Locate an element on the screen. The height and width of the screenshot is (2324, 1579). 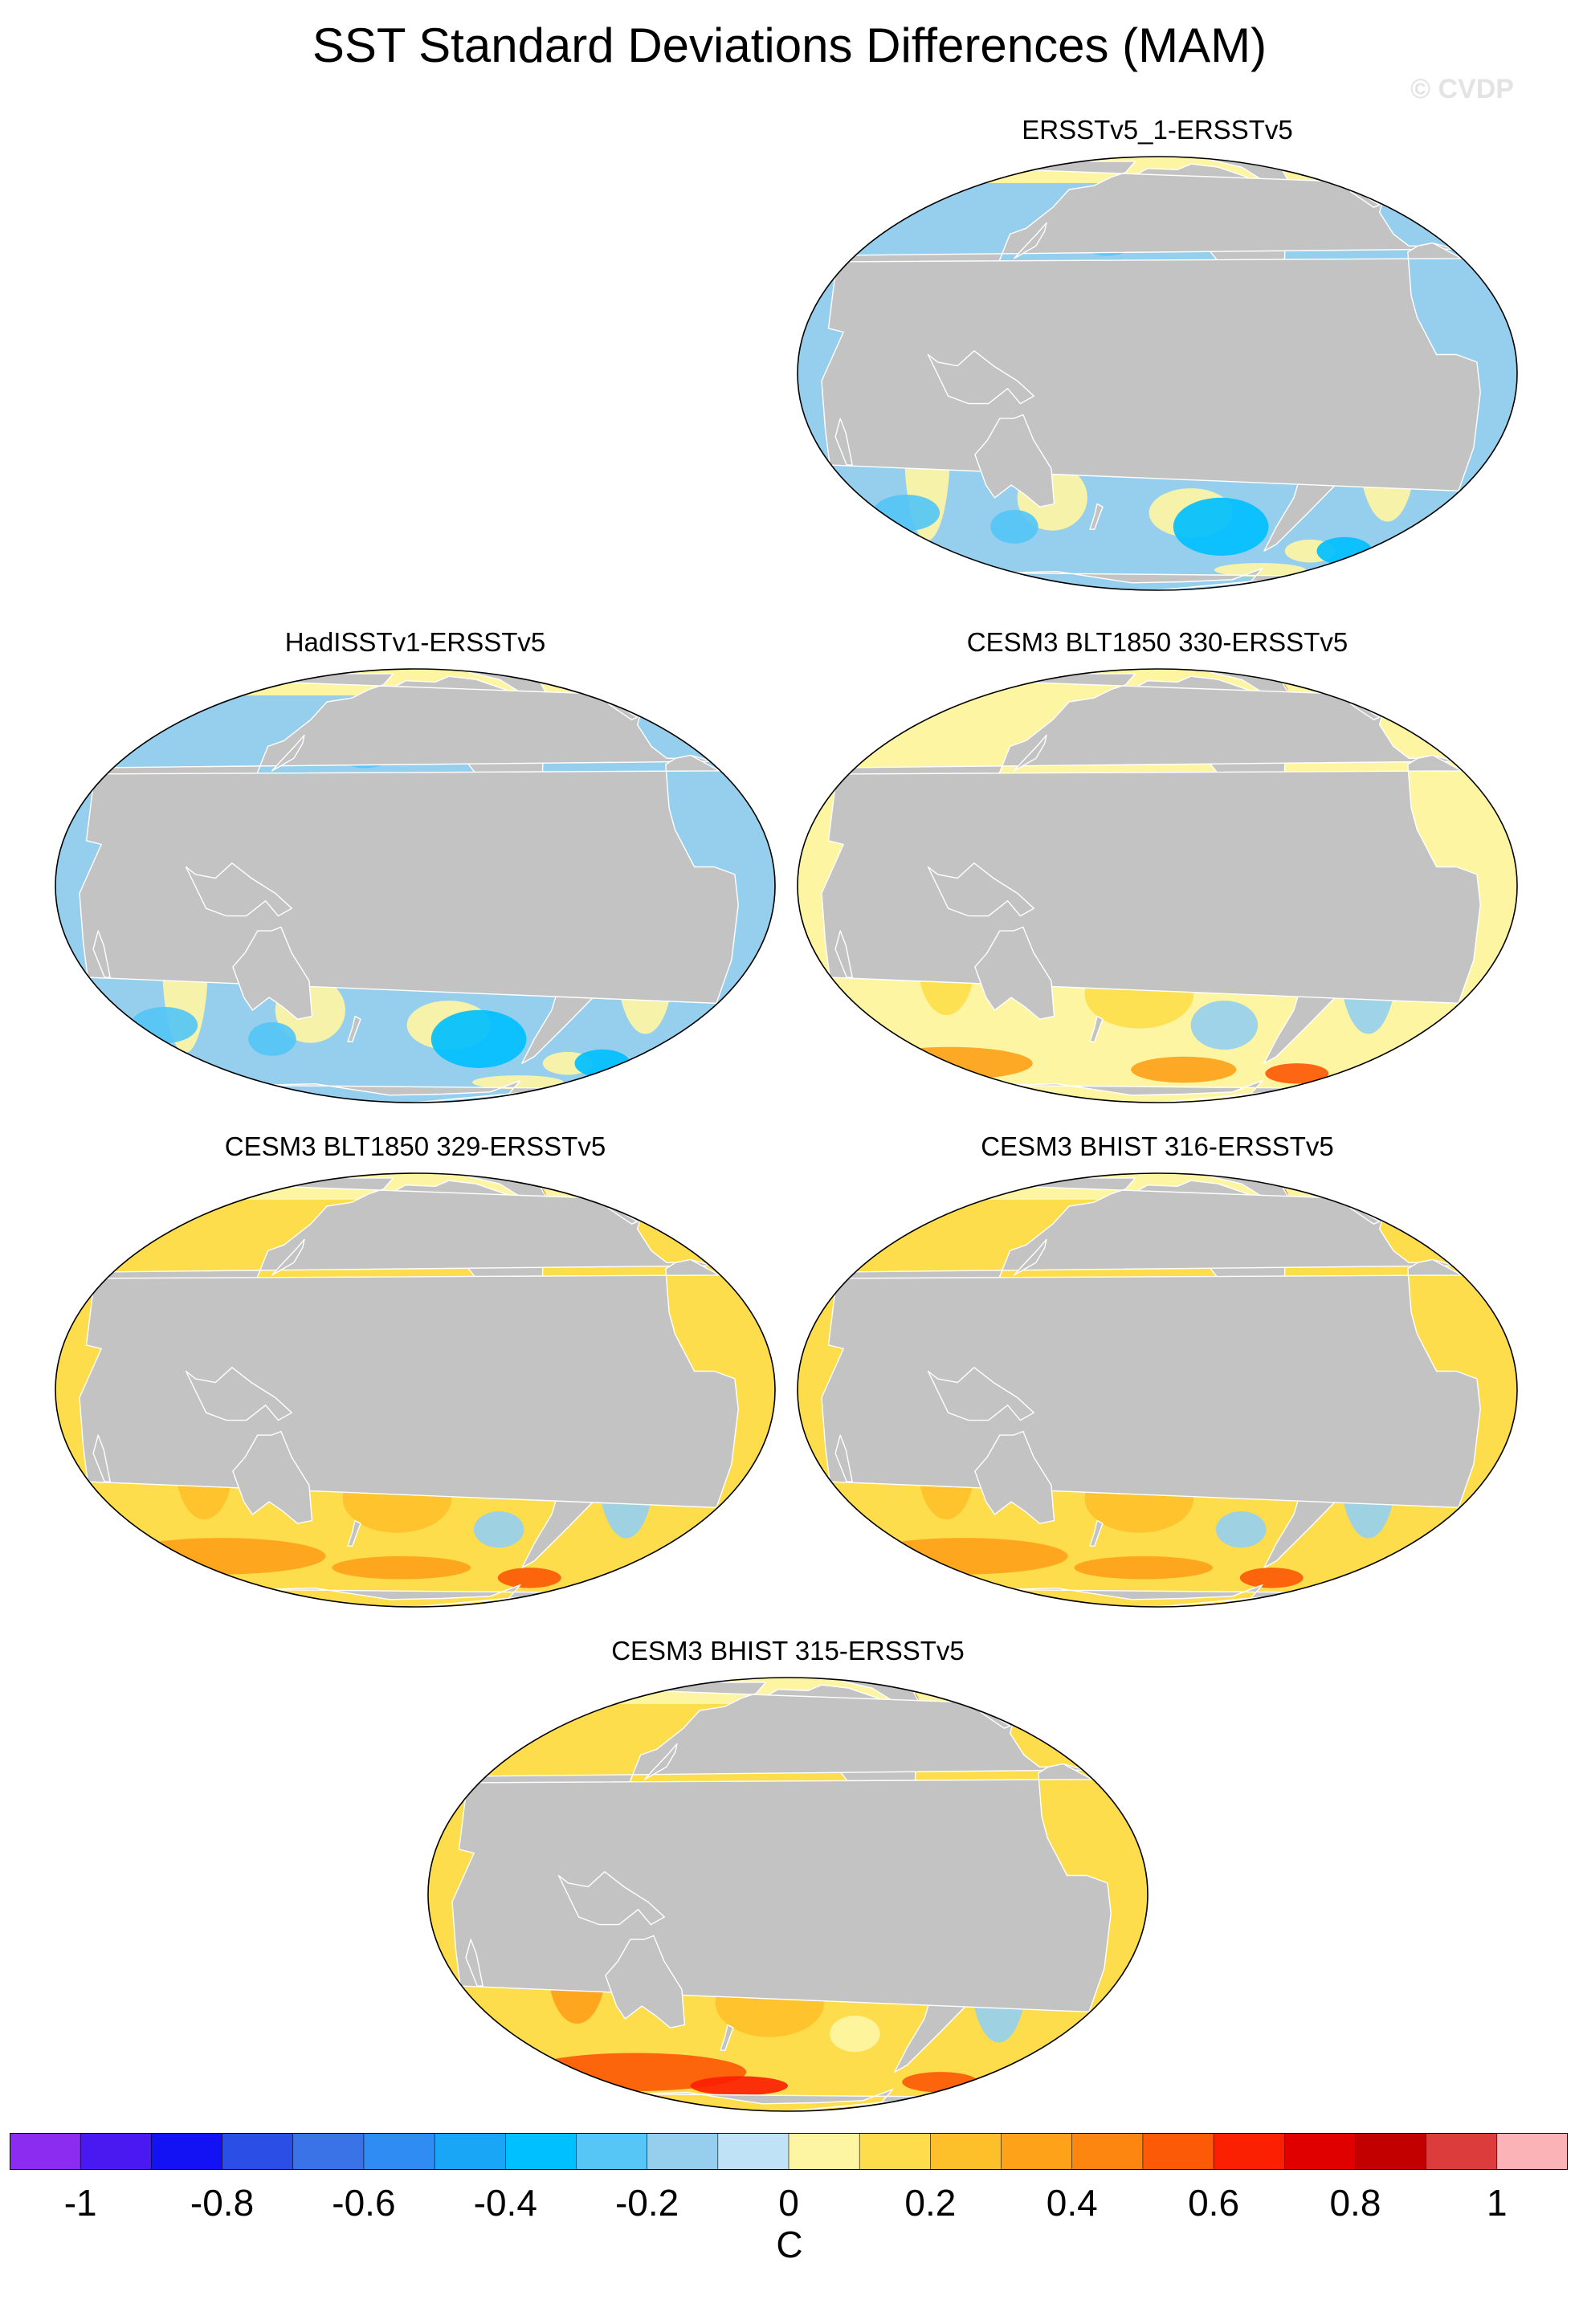
map-panel-cesm3-bhist-315: CESM3 BHIST 315-ERSSTv5 is located at coordinates (787, 1876).